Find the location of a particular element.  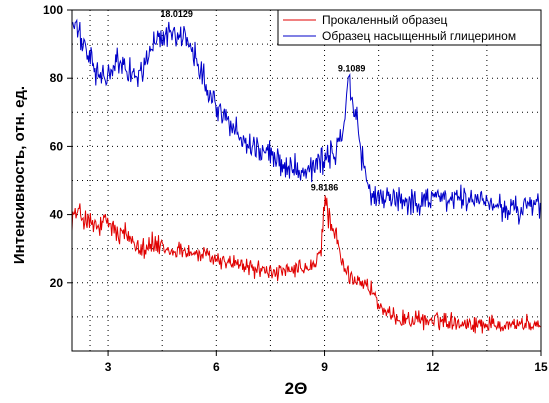

x-tick-label: 15 is located at coordinates (541, 367).